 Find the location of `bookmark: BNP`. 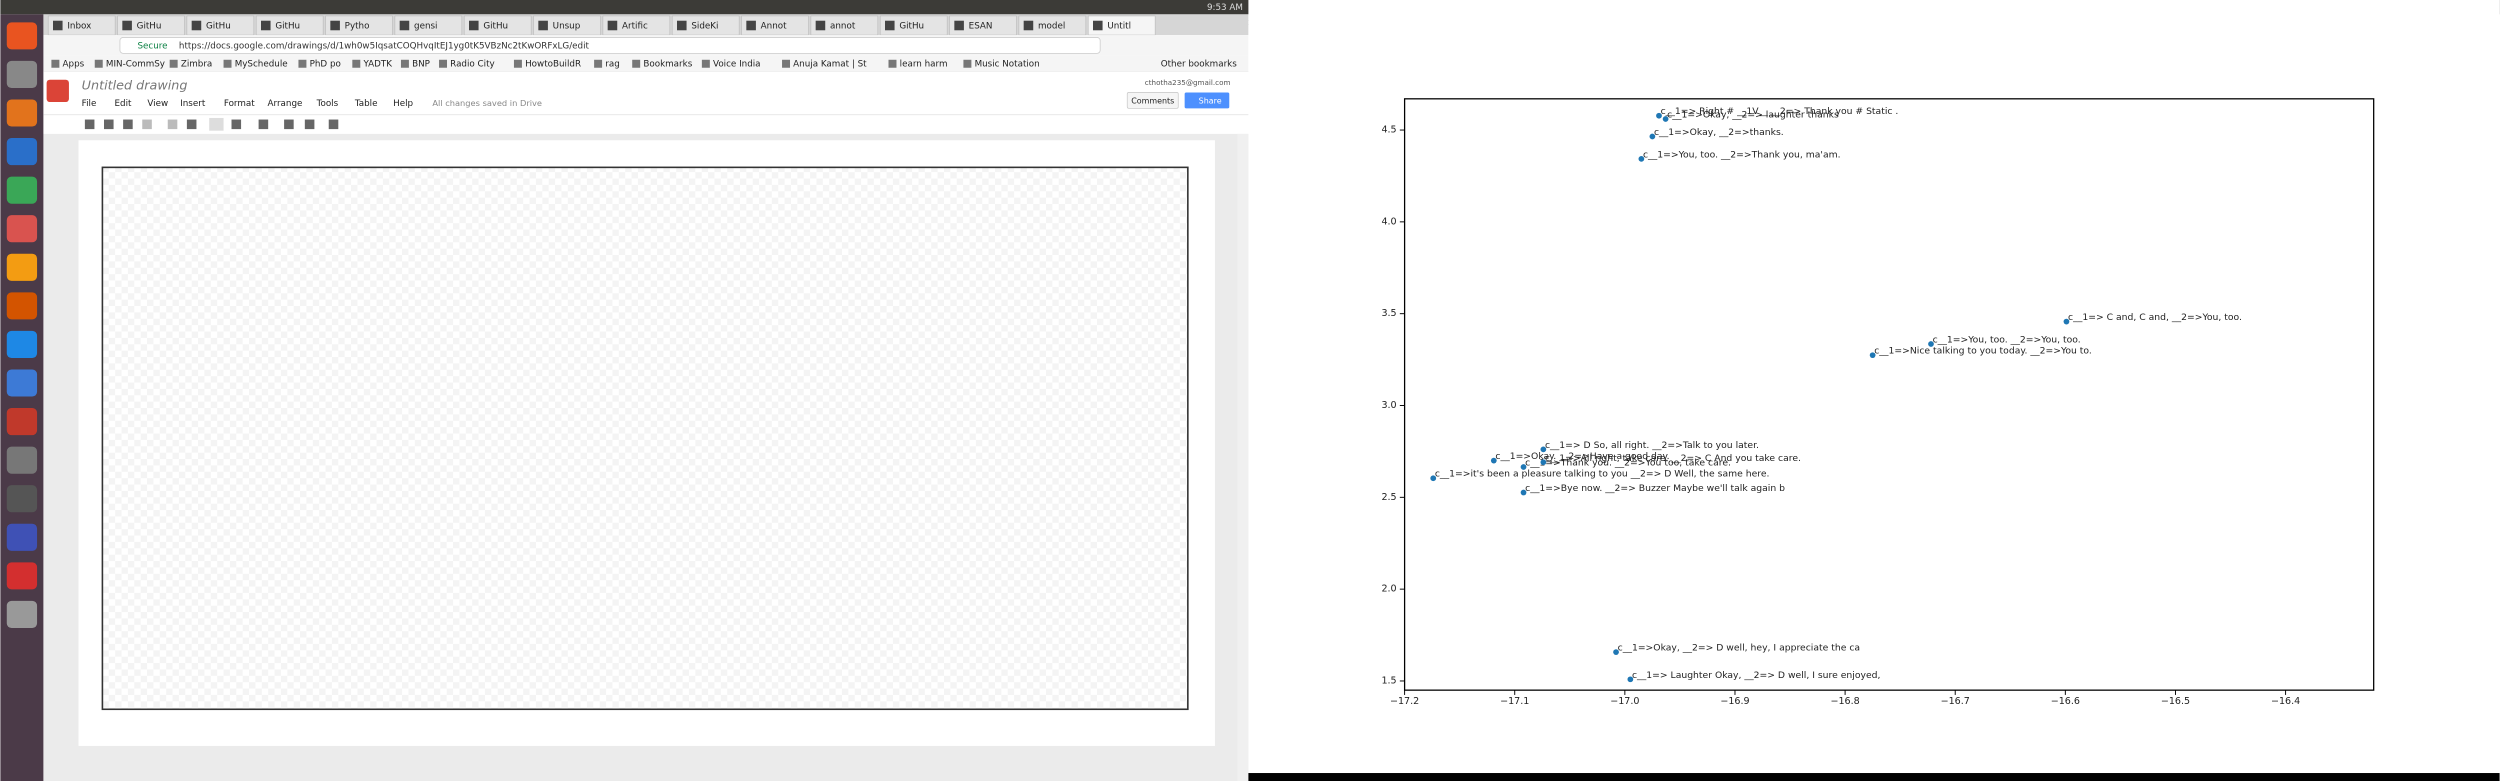

bookmark: BNP is located at coordinates (421, 65).